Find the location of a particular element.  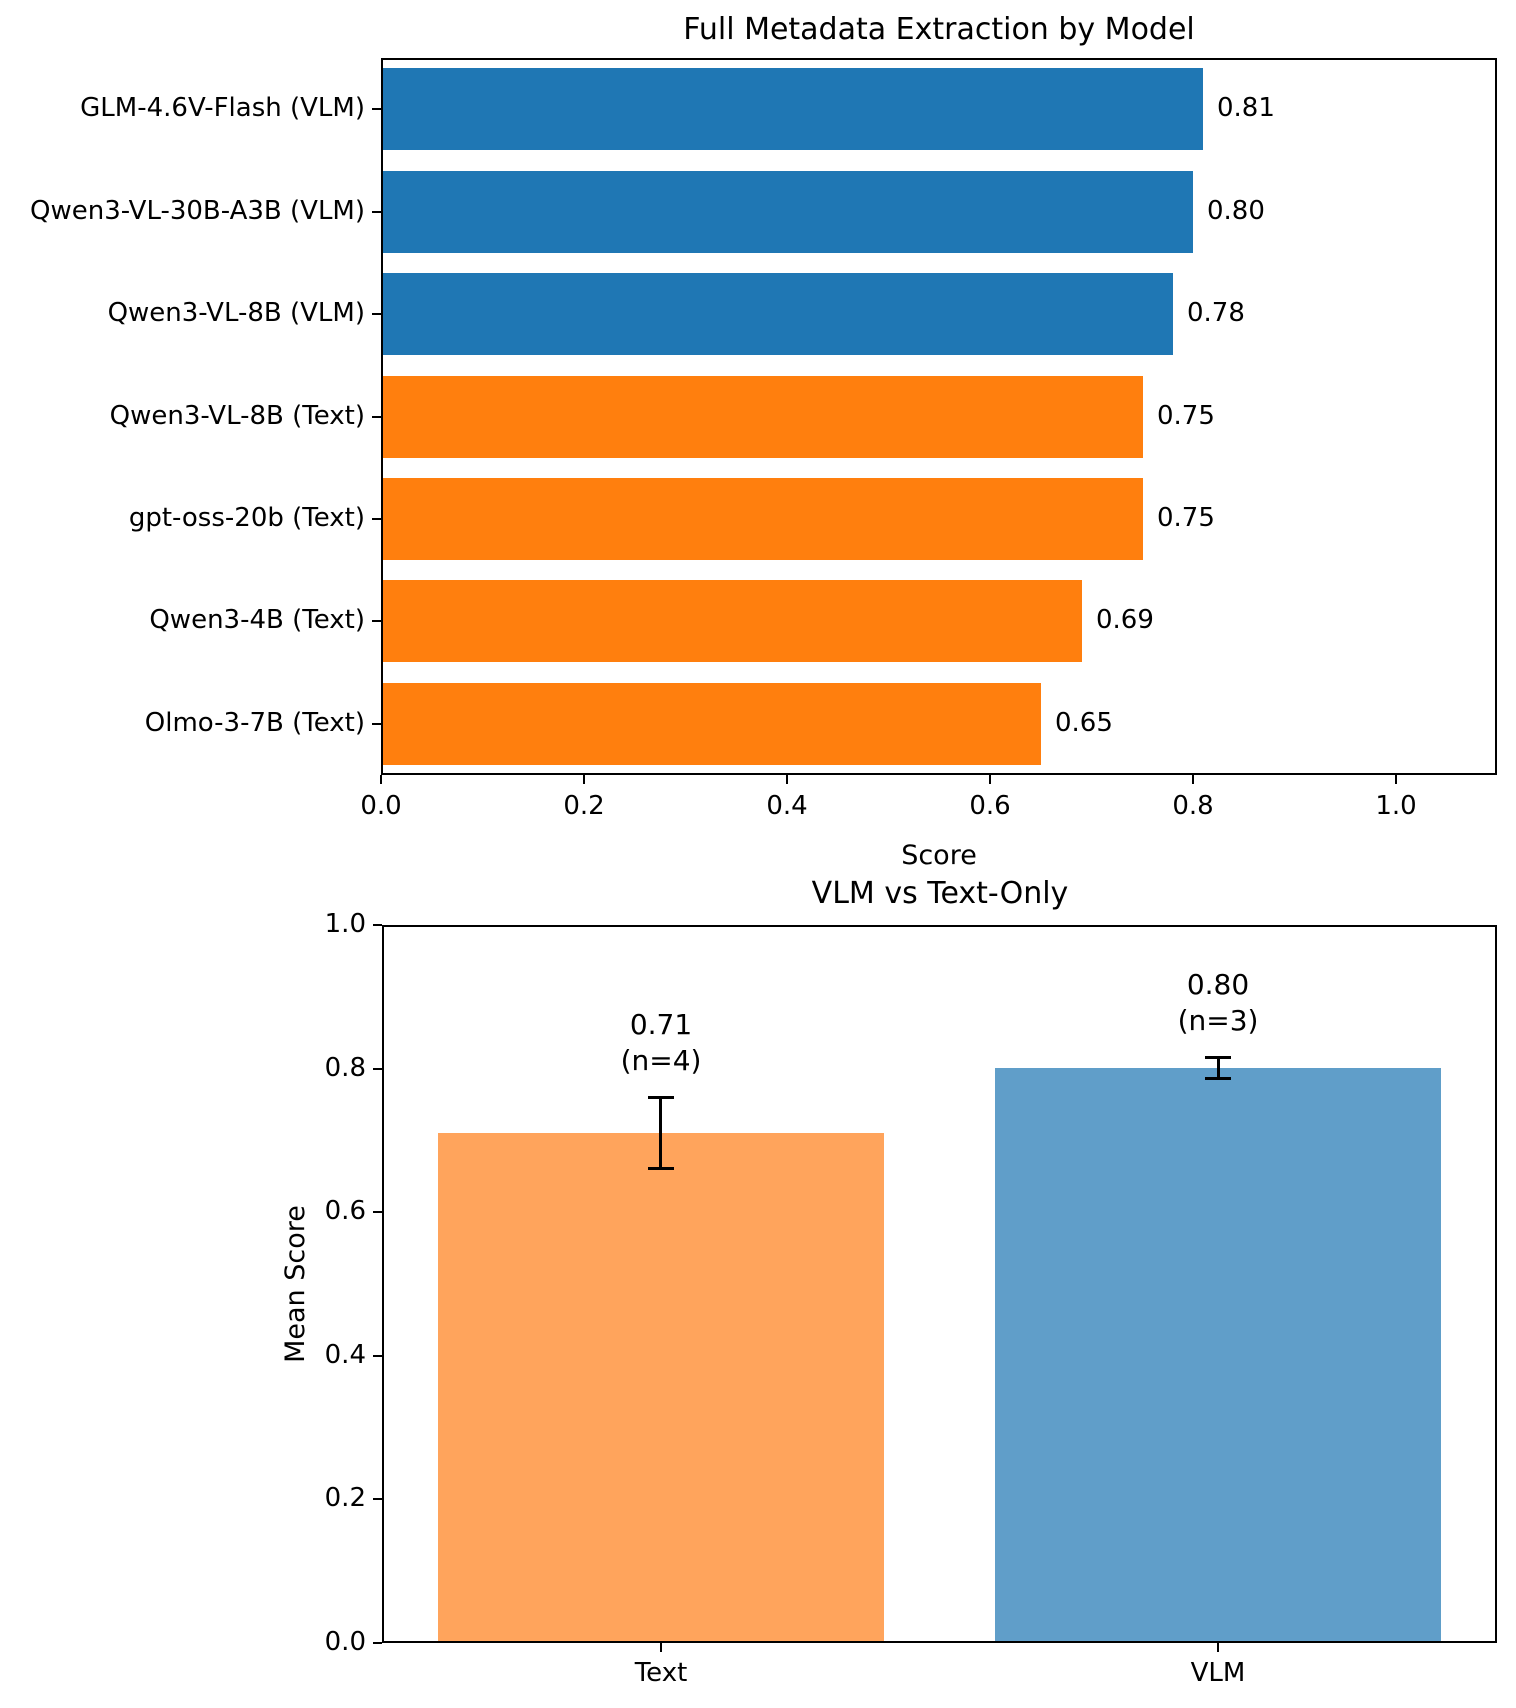

y-tick-label: 0.2 is located at coordinates (345, 1498).